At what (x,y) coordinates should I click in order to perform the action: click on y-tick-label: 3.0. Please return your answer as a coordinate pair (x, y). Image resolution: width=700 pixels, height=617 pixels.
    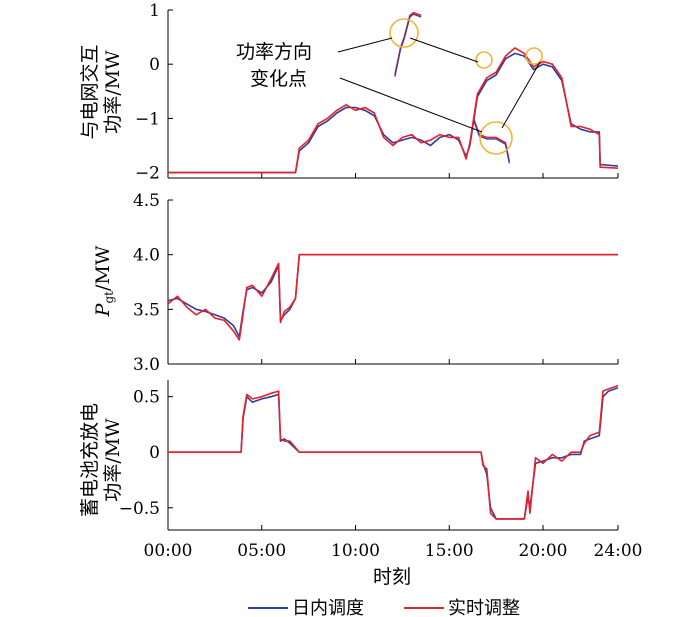
    Looking at the image, I should click on (146, 365).